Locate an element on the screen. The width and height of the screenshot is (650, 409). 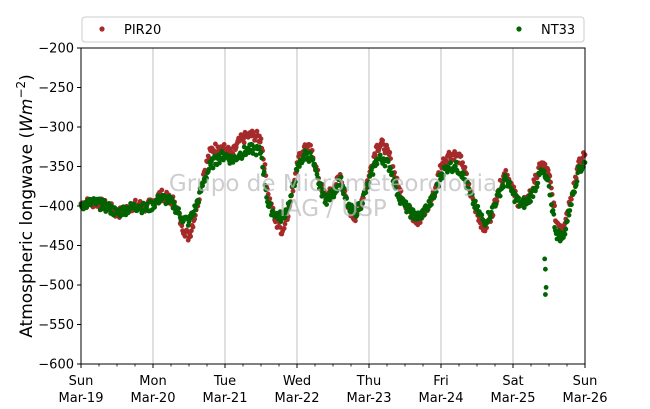
y-tick-label-2: −300 is located at coordinates (56, 128).